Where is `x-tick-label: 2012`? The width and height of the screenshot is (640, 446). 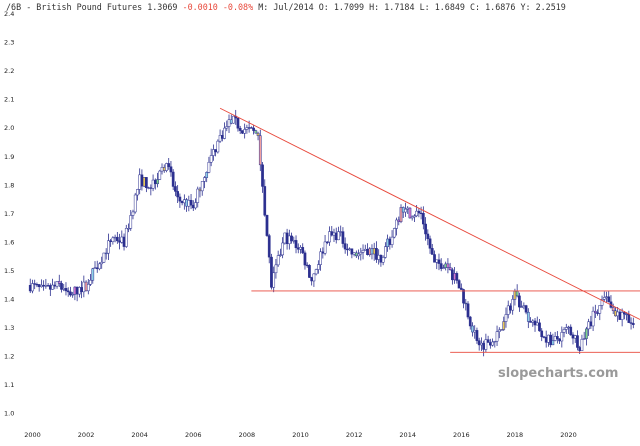
x-tick-label: 2012 is located at coordinates (354, 435).